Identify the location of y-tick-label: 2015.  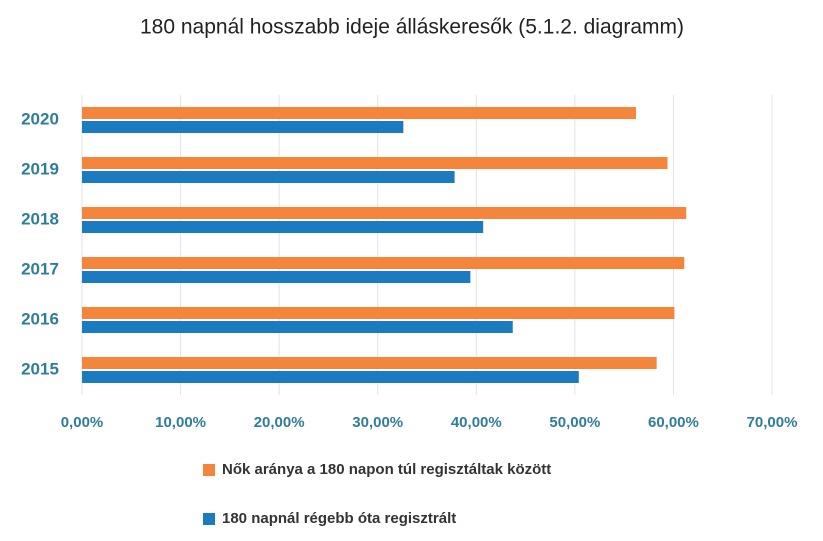
(40, 368).